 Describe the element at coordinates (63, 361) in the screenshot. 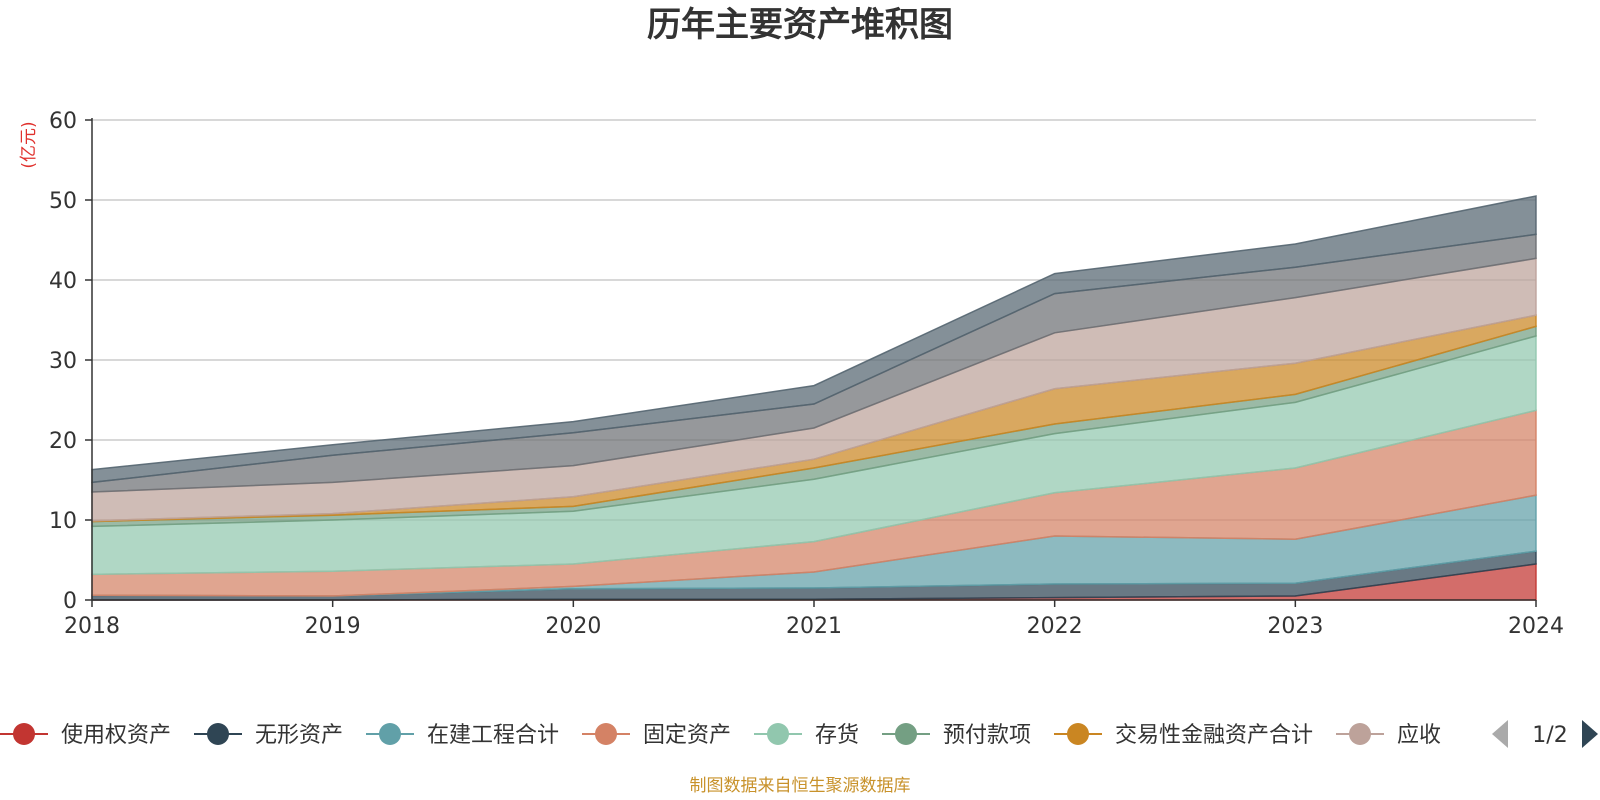

I see `y-tick-label: 30` at that location.